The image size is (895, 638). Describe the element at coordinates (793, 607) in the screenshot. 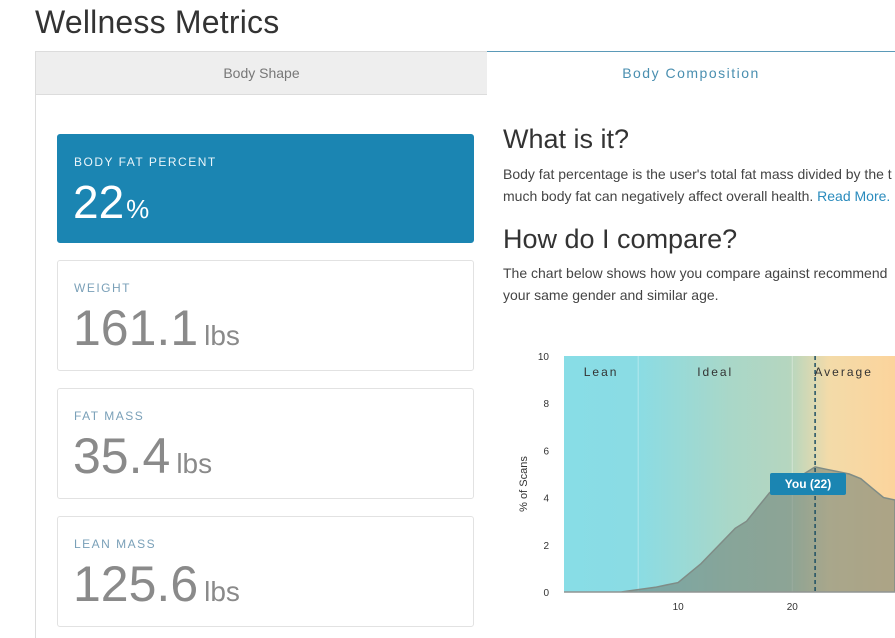

I see `x-tick-label: 20` at that location.